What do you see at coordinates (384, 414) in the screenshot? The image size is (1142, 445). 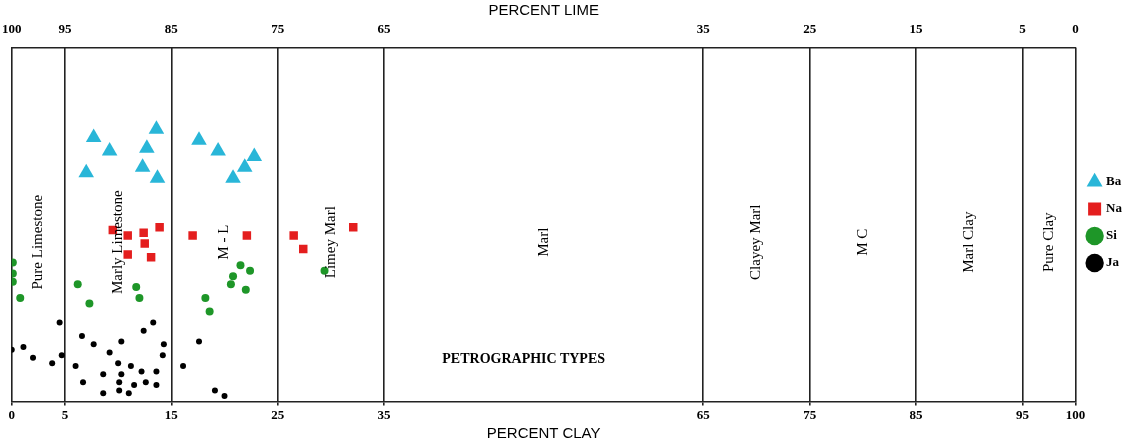 I see `x-tick-label: 35` at bounding box center [384, 414].